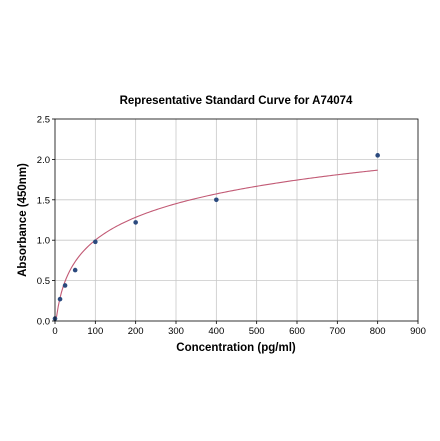 Image resolution: width=440 pixels, height=441 pixels. I want to click on x-tick-label: 0, so click(54, 331).